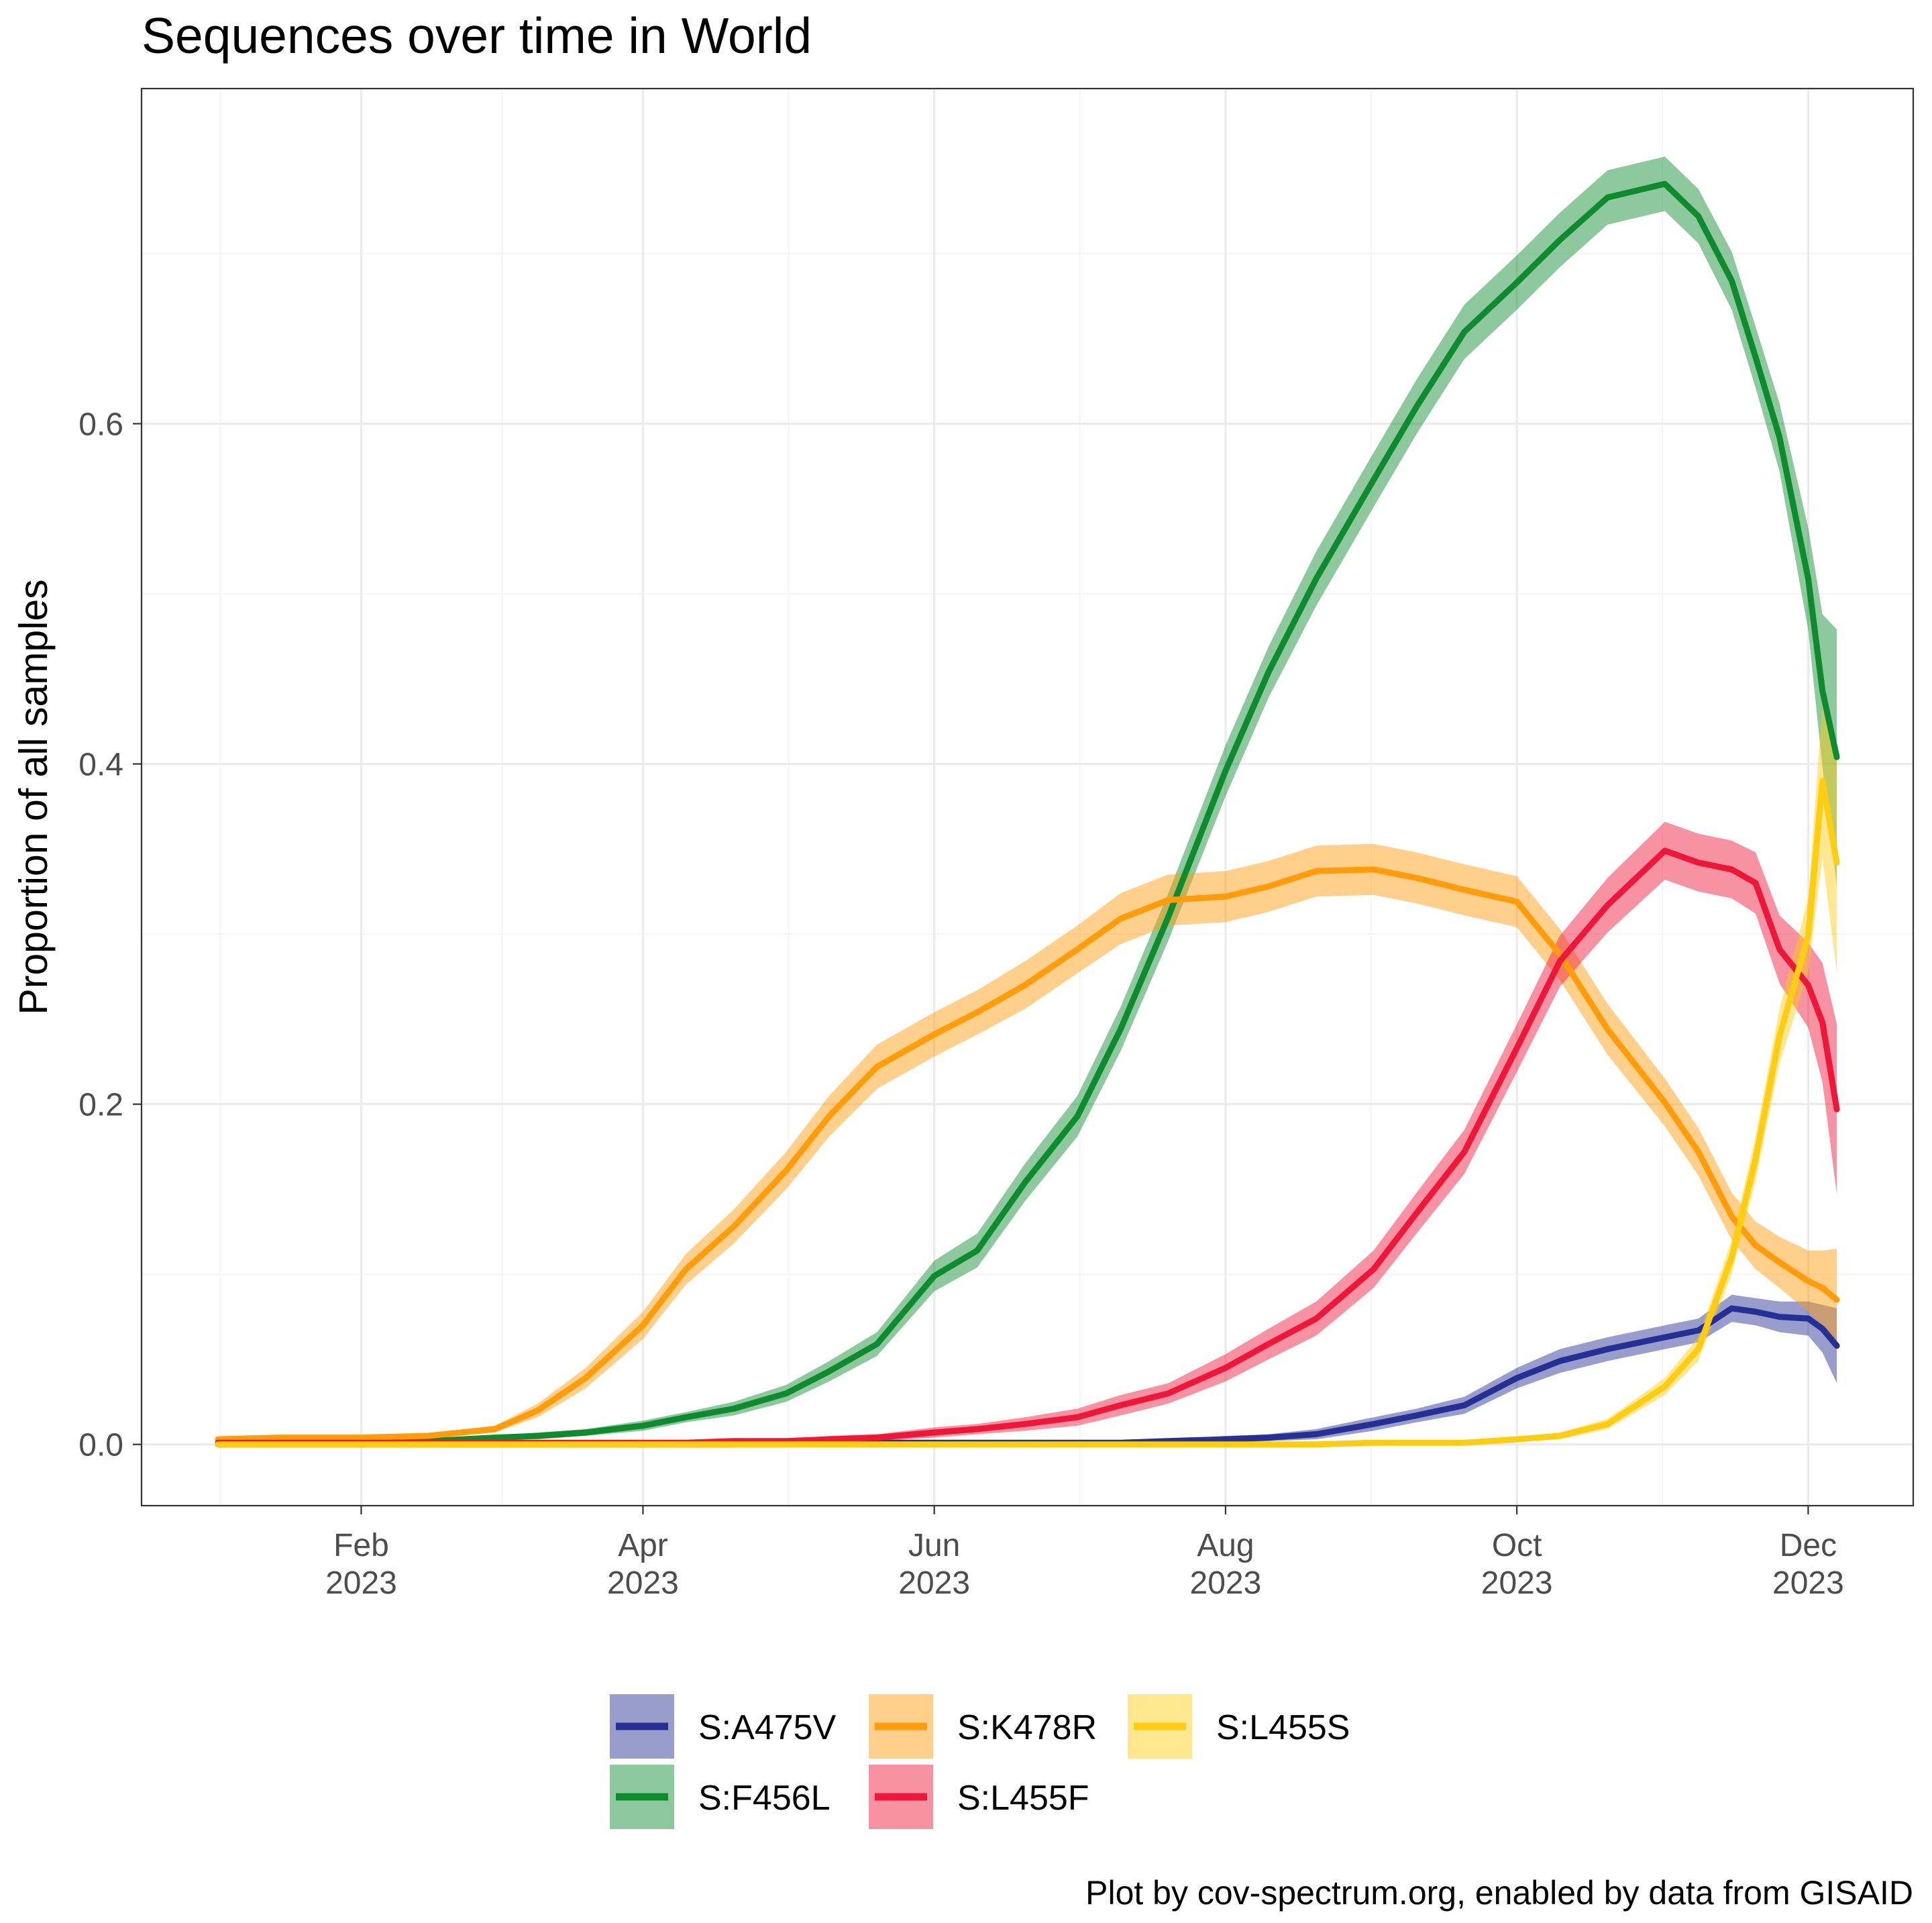  Describe the element at coordinates (477, 35) in the screenshot. I see `chart-title: Sequences over time in World` at that location.